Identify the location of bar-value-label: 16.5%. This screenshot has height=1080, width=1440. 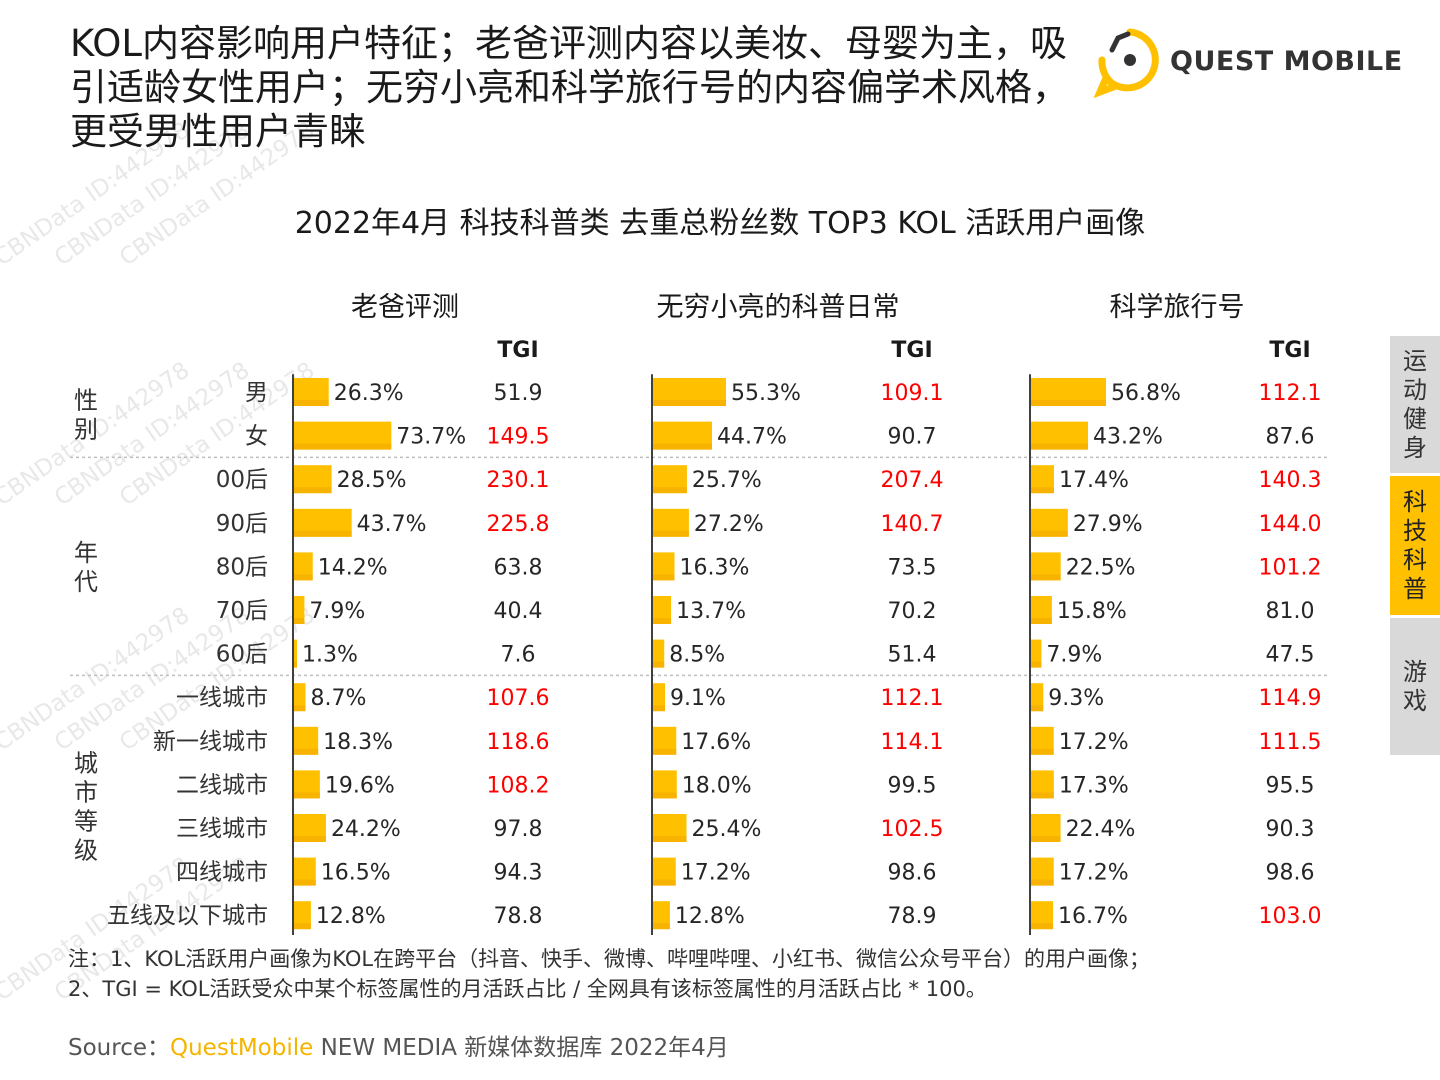
(356, 873).